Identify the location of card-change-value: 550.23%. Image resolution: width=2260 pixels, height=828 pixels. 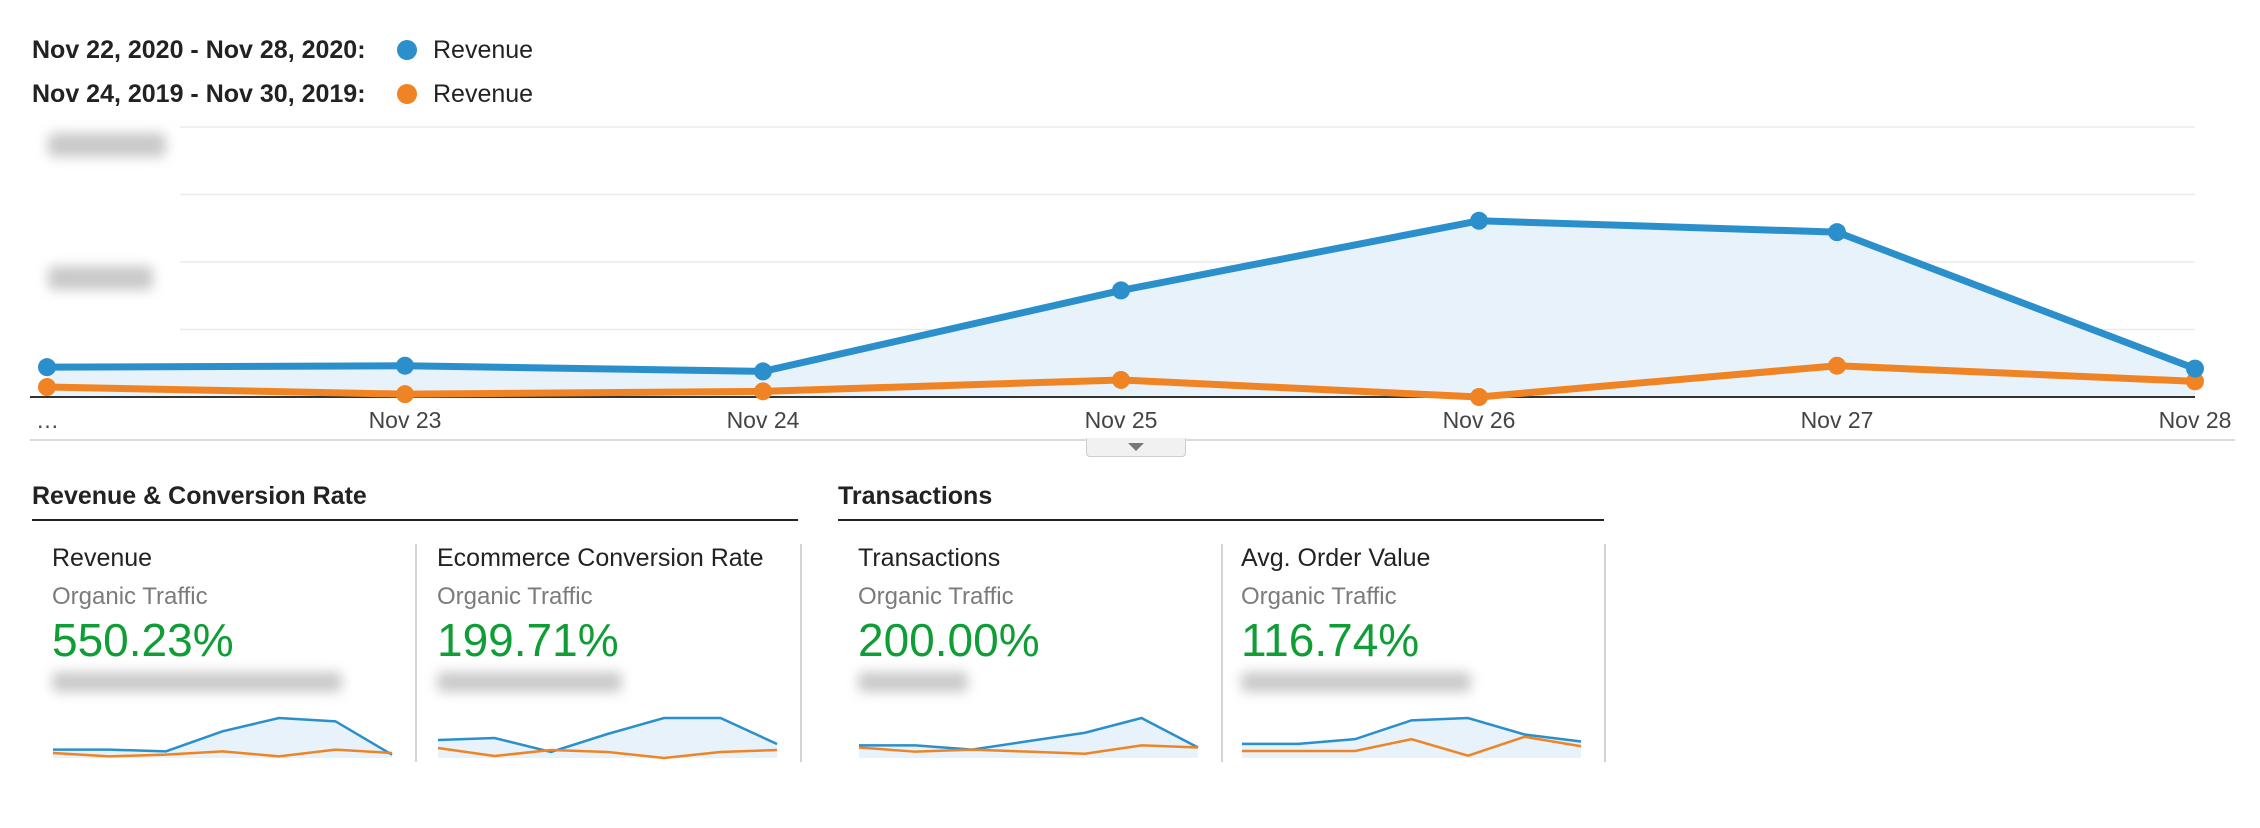
(143, 640).